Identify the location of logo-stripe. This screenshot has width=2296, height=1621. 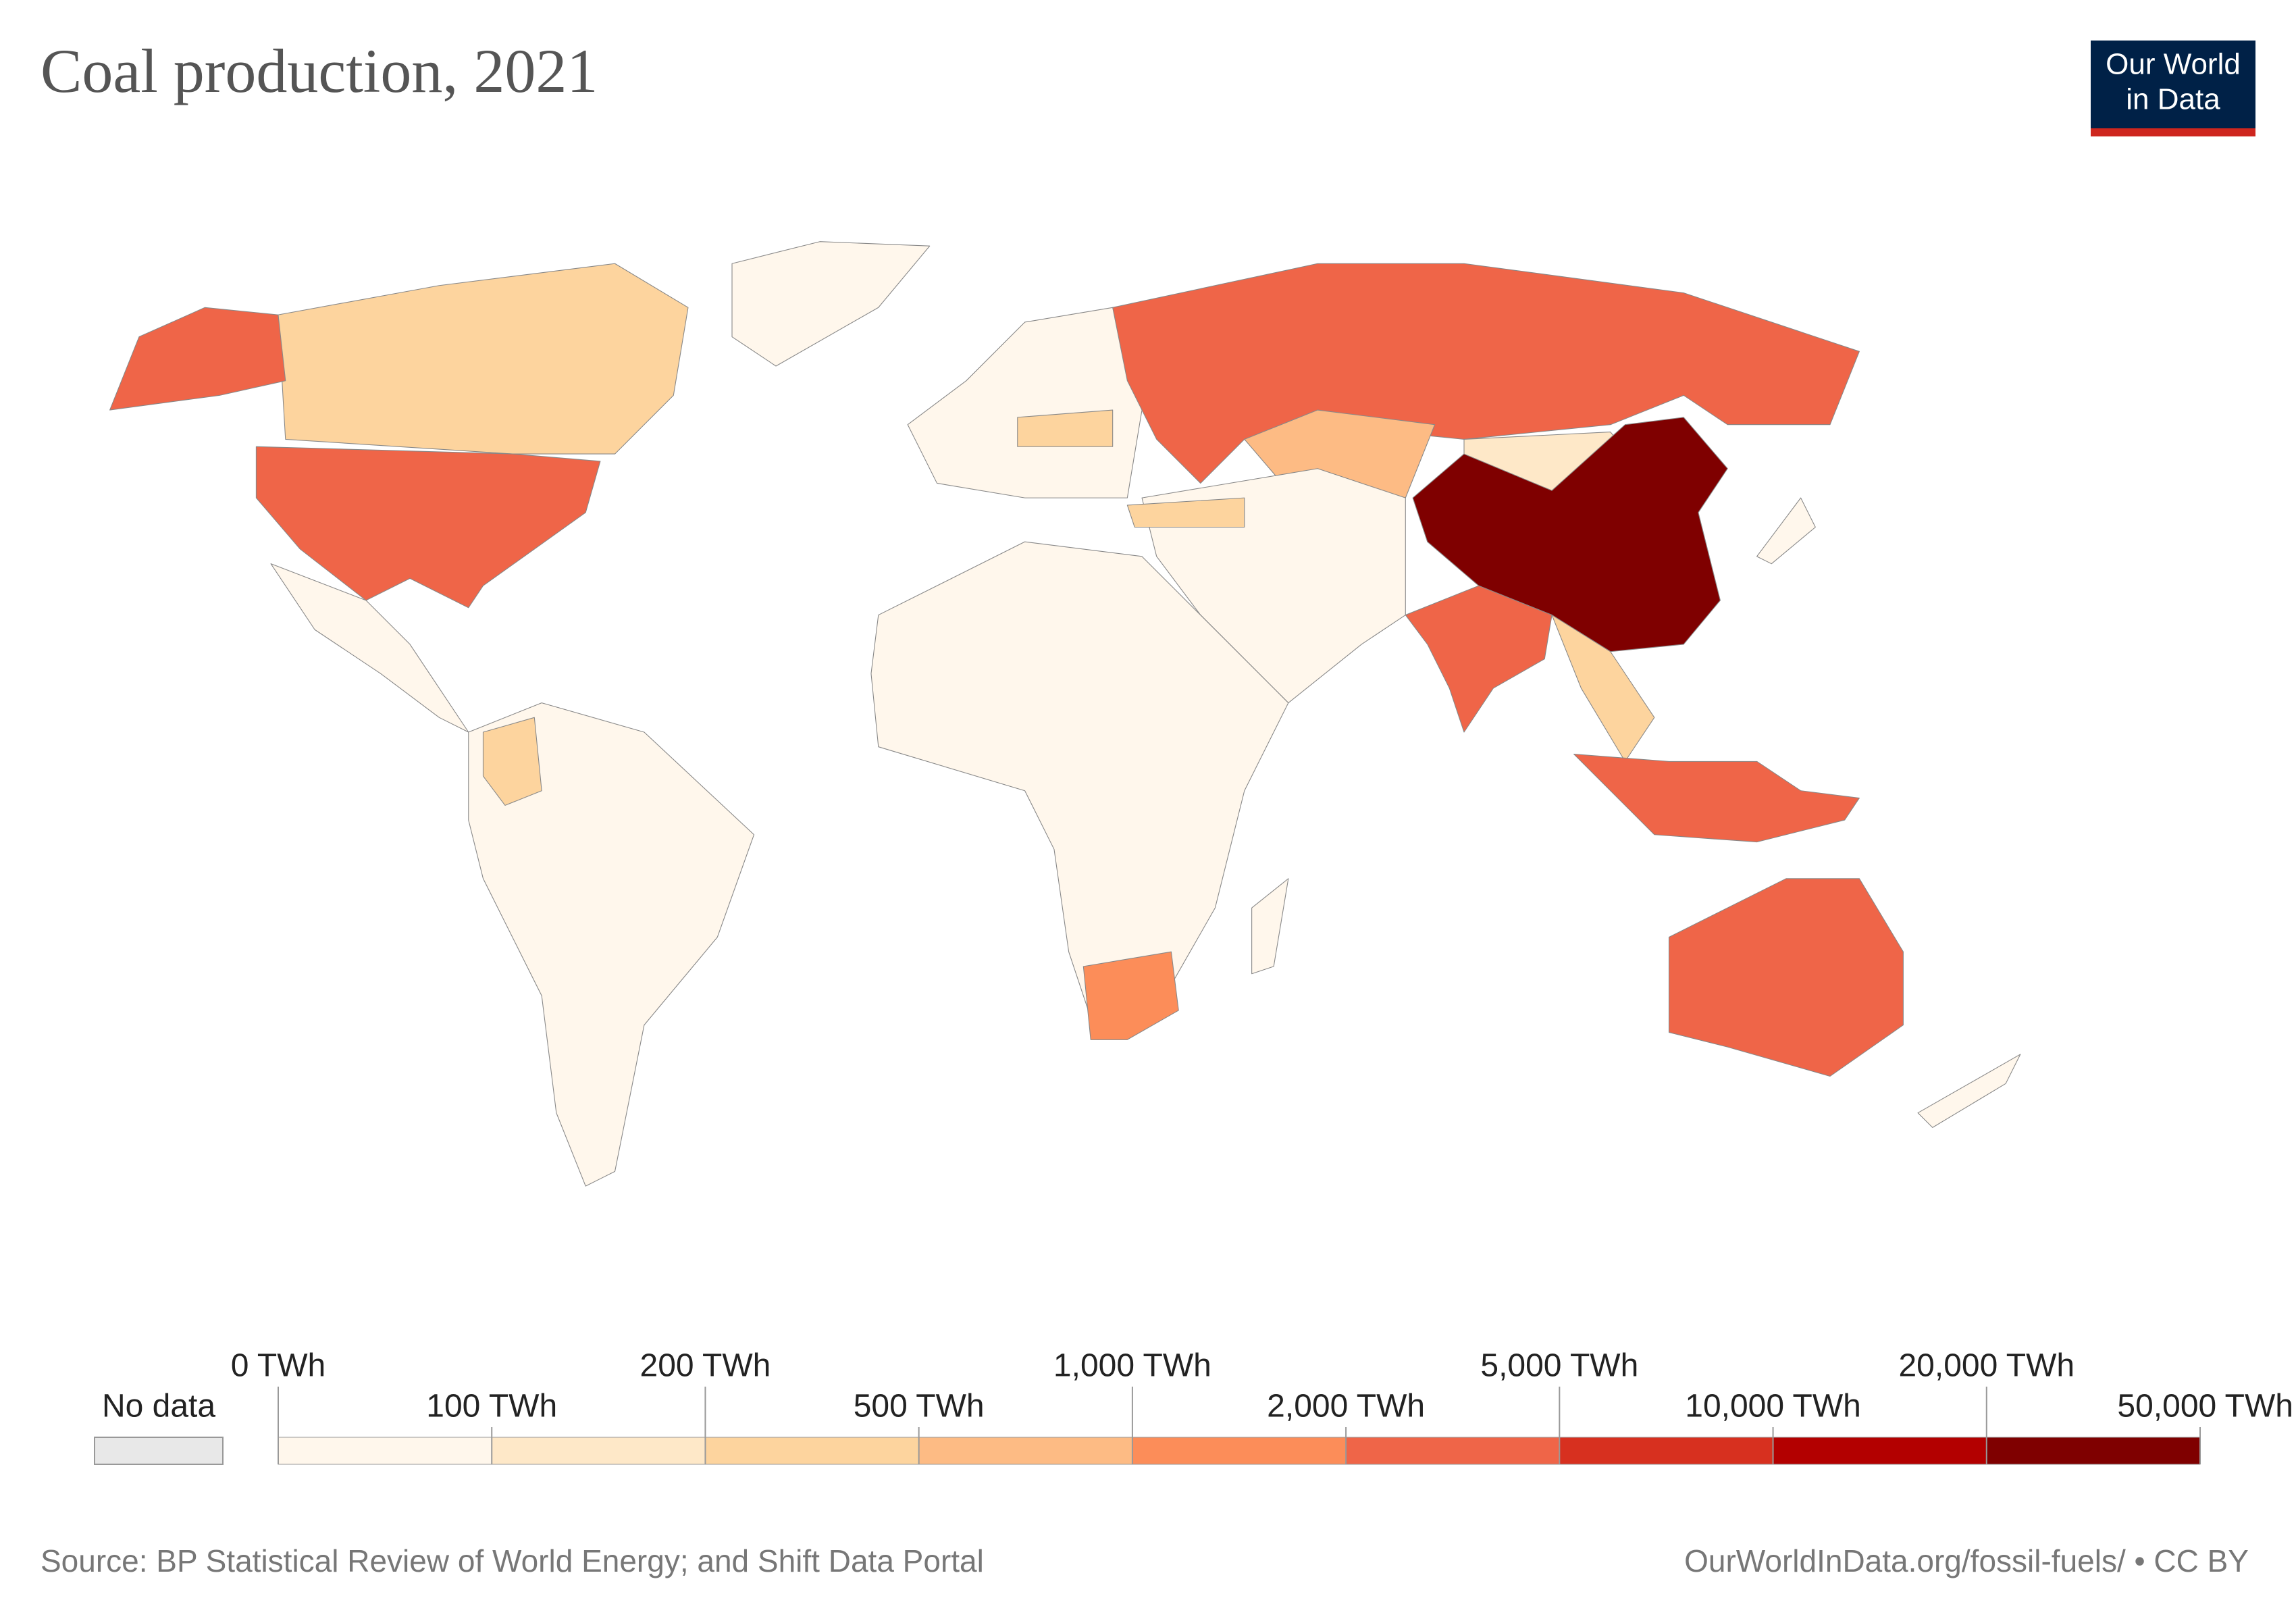
(2173, 132).